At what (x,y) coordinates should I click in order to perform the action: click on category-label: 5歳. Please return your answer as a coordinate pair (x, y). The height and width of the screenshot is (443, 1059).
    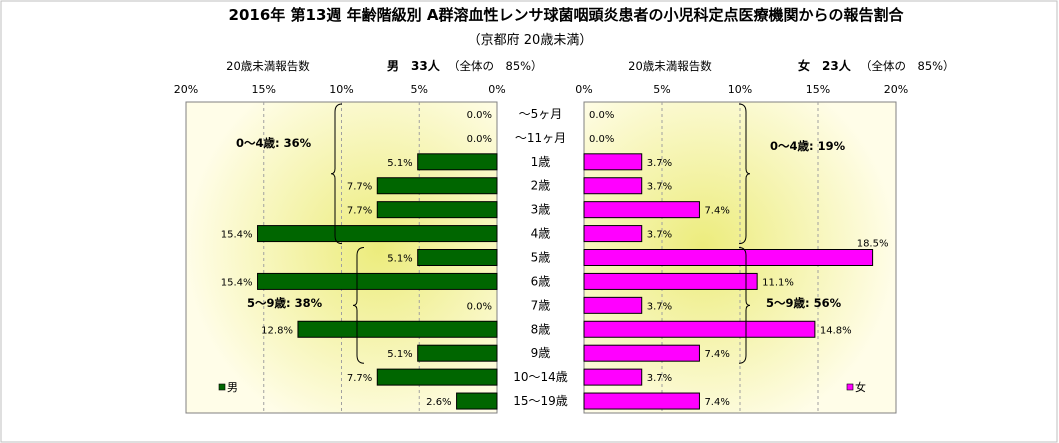
    Looking at the image, I should click on (541, 258).